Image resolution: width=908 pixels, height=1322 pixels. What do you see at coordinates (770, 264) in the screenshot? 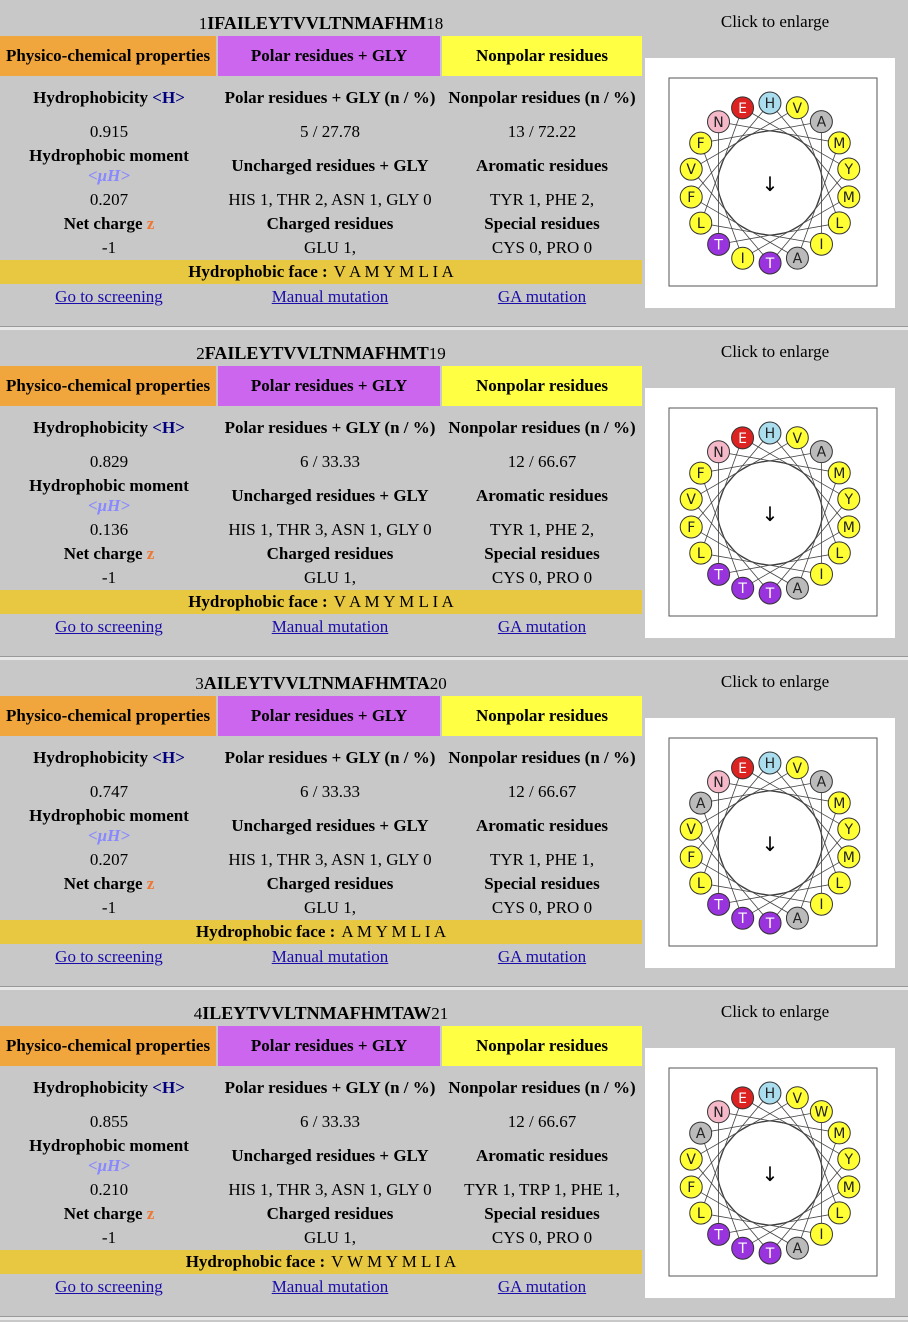
I see `residue-label: T` at bounding box center [770, 264].